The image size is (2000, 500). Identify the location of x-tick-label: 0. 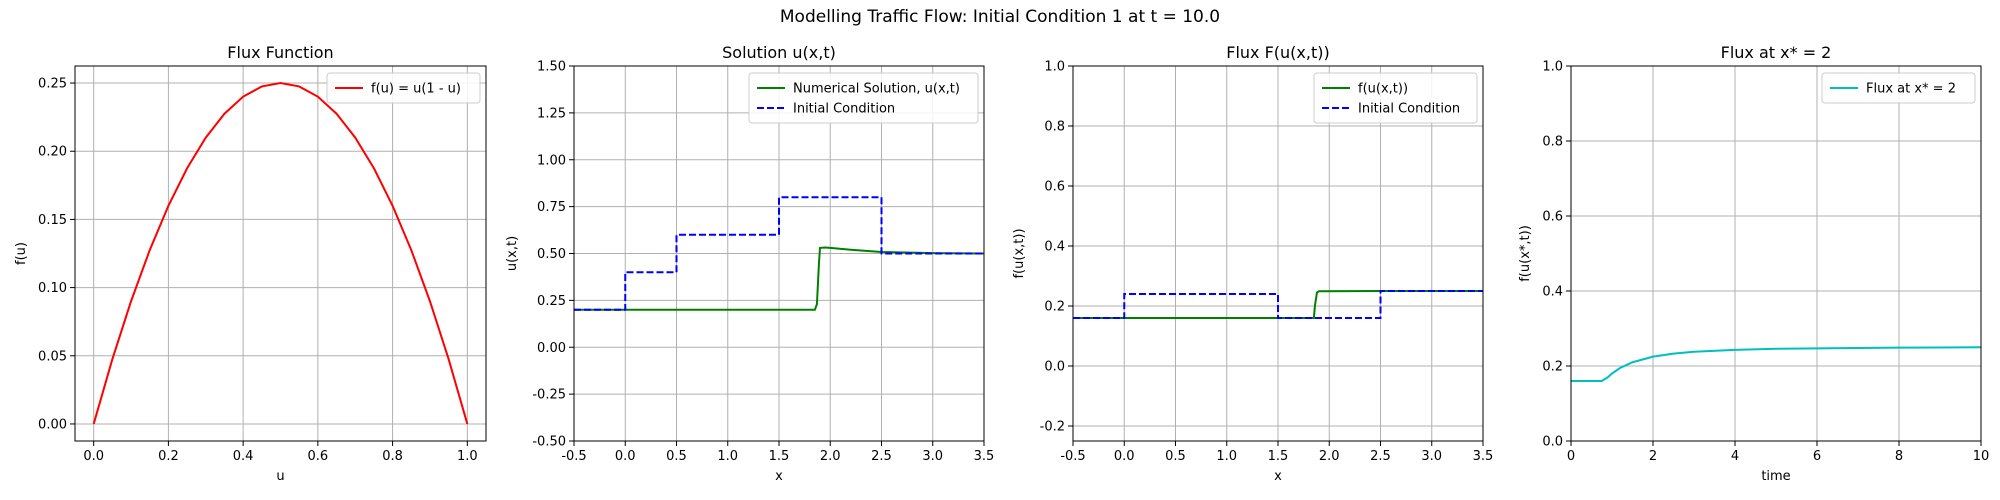
(1571, 456).